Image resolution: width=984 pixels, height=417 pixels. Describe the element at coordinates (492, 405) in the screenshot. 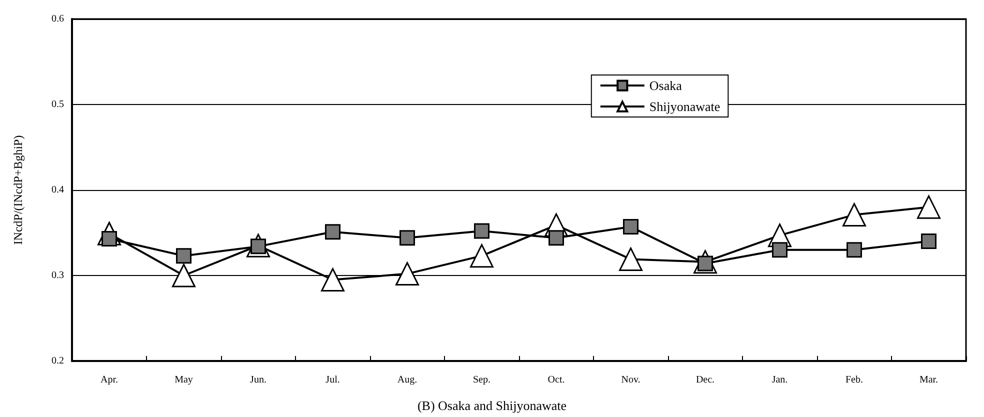

I see `text: (B) Osaka and Shijyonawate` at that location.